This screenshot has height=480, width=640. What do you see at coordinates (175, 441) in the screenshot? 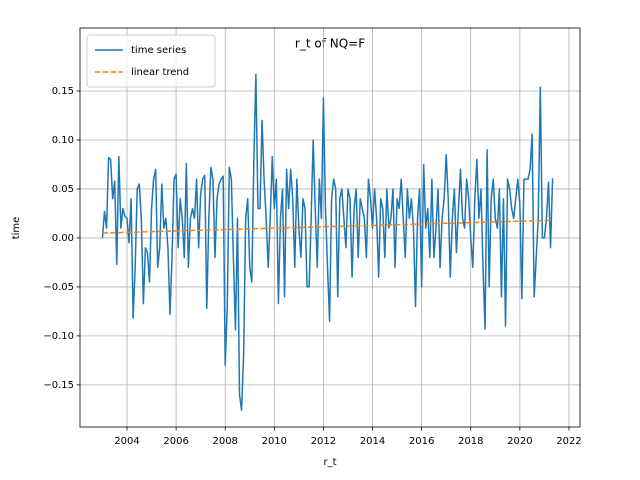
I see `x-tick-label: 2006` at bounding box center [175, 441].